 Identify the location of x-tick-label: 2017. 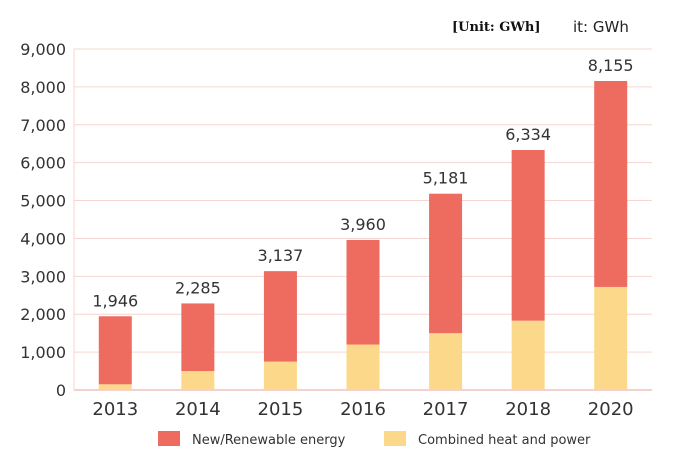
(446, 409).